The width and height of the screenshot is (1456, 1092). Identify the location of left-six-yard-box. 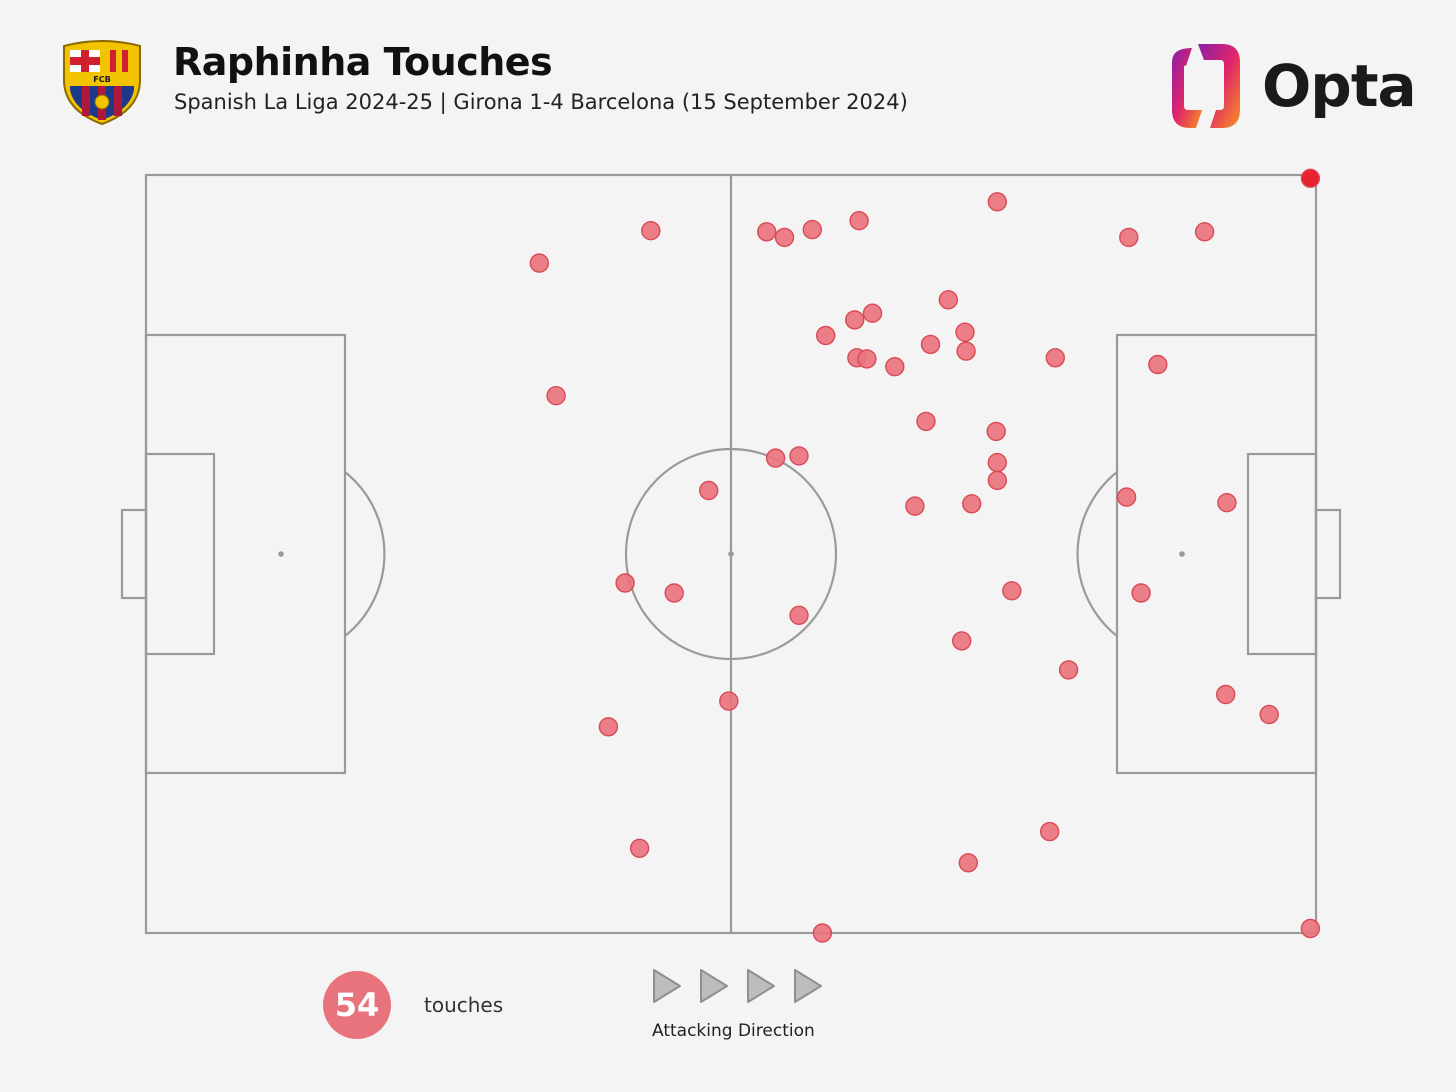
(180, 554).